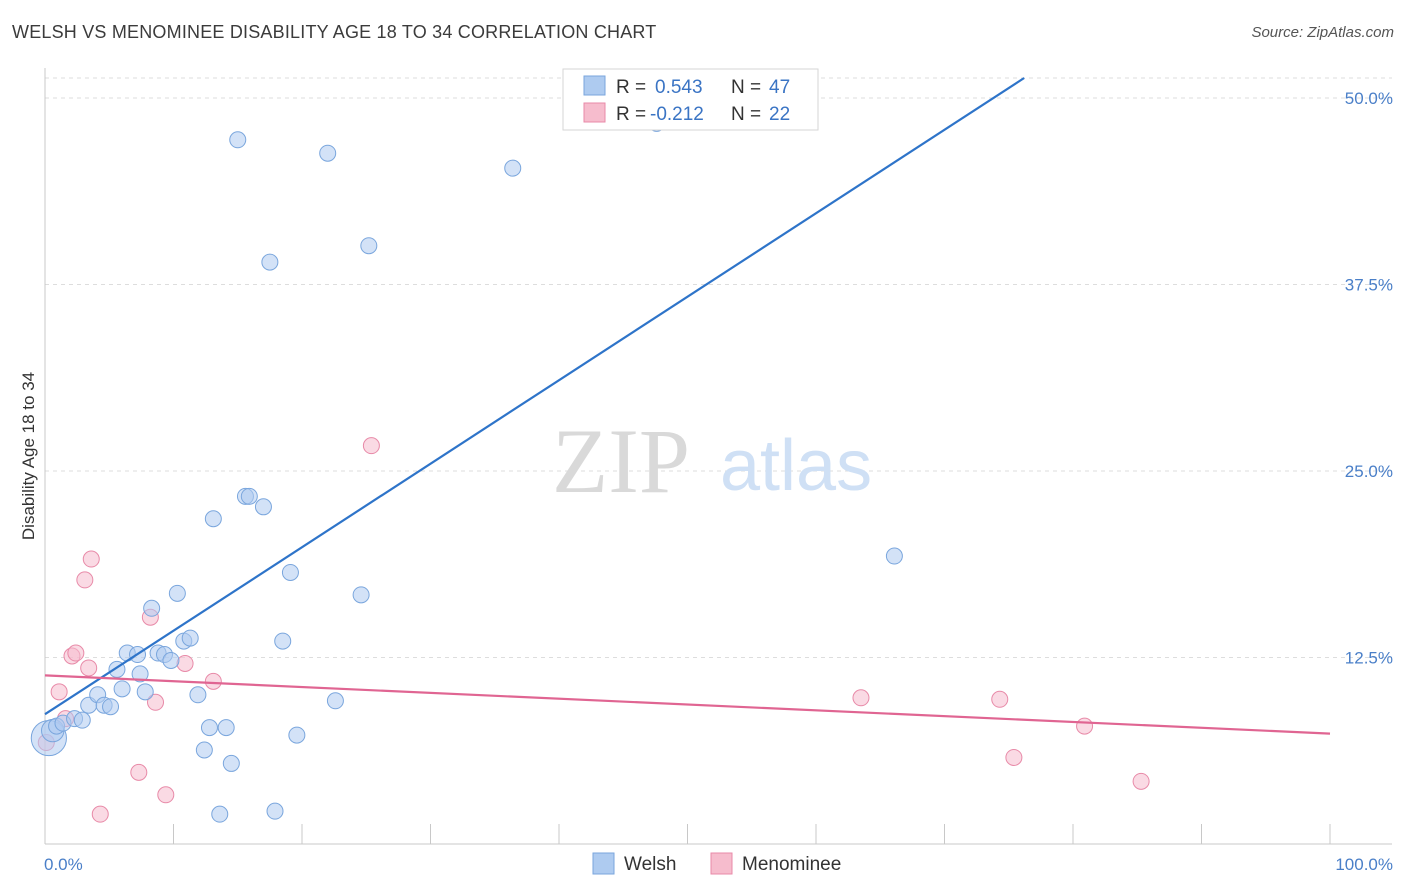  I want to click on watermark-zip: ZIP, so click(621, 461).